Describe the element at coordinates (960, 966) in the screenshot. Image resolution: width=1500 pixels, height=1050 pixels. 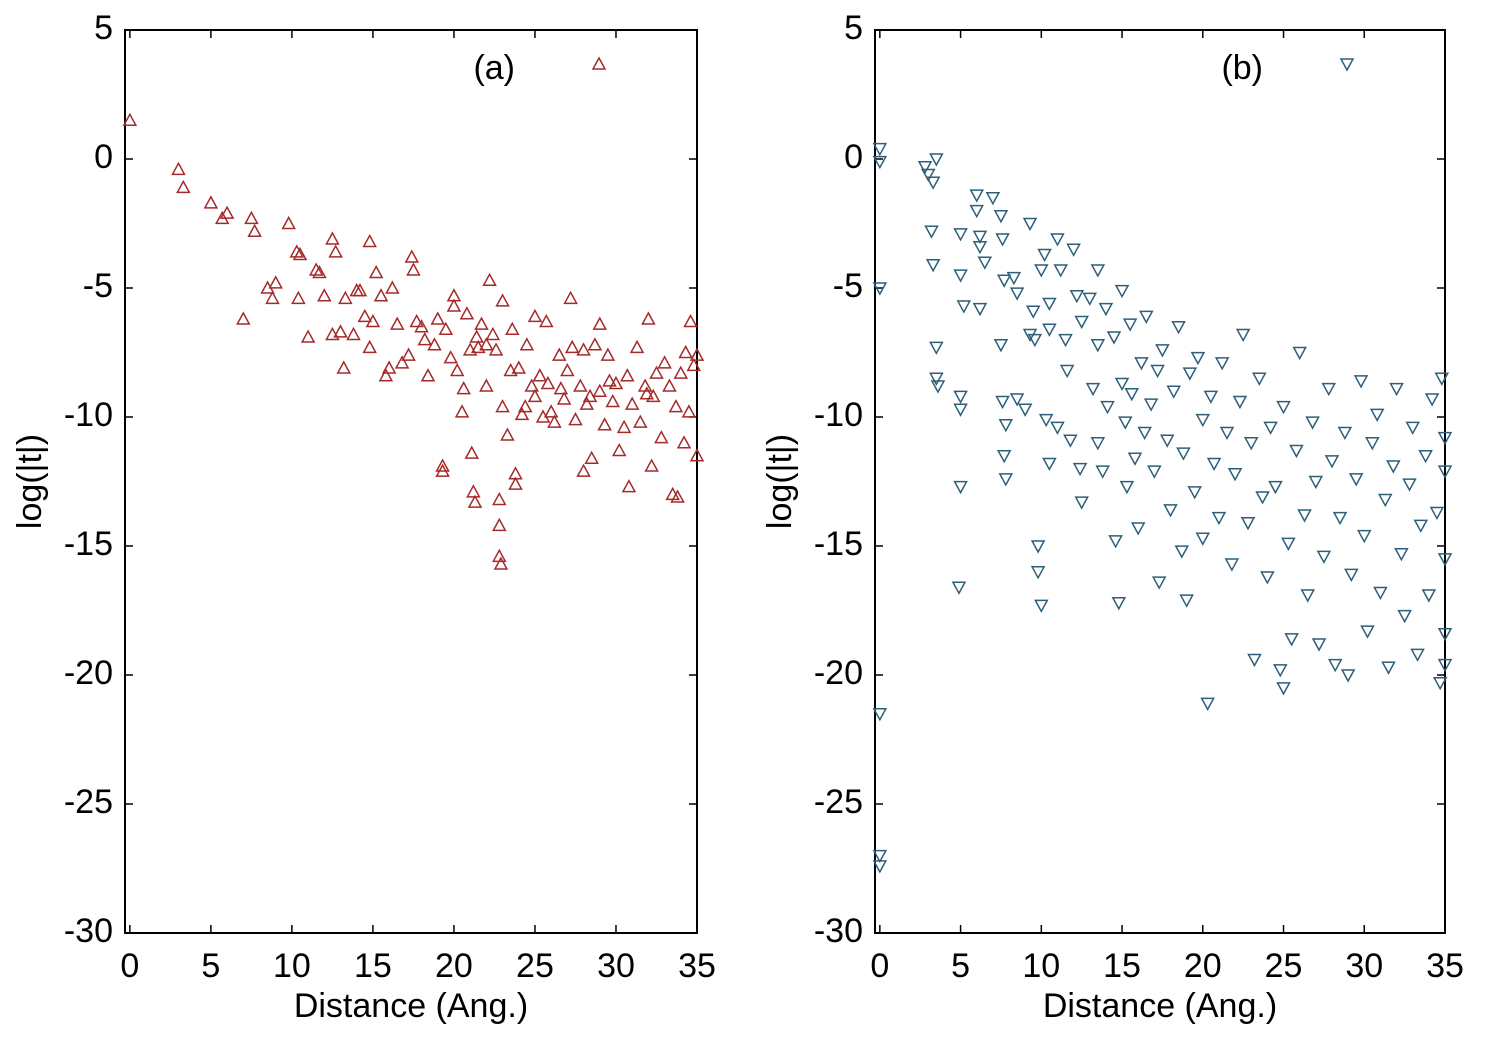
I see `x-tick-label: 5` at that location.